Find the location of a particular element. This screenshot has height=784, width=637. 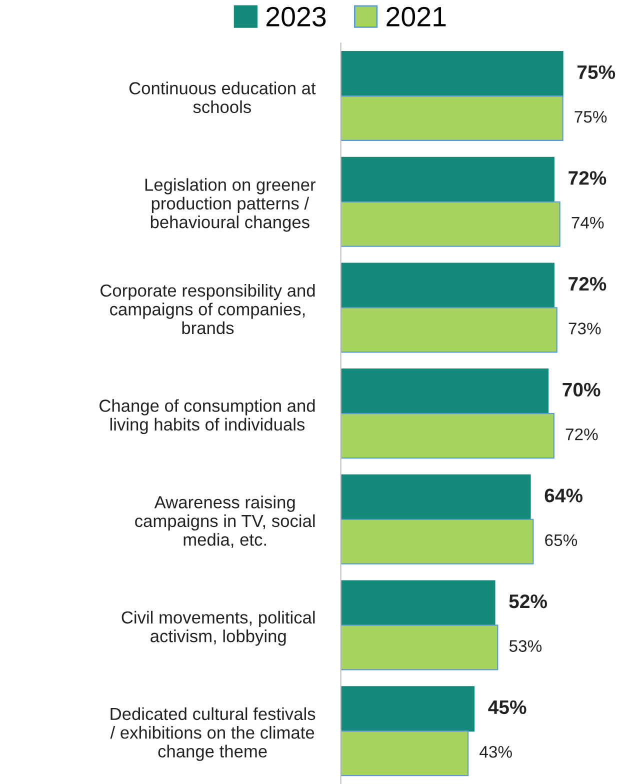

data-label: 53% is located at coordinates (525, 646).